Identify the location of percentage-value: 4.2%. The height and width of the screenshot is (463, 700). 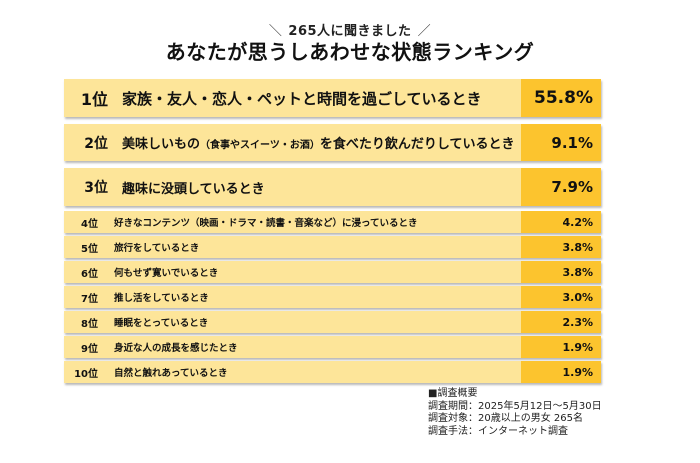
(561, 222).